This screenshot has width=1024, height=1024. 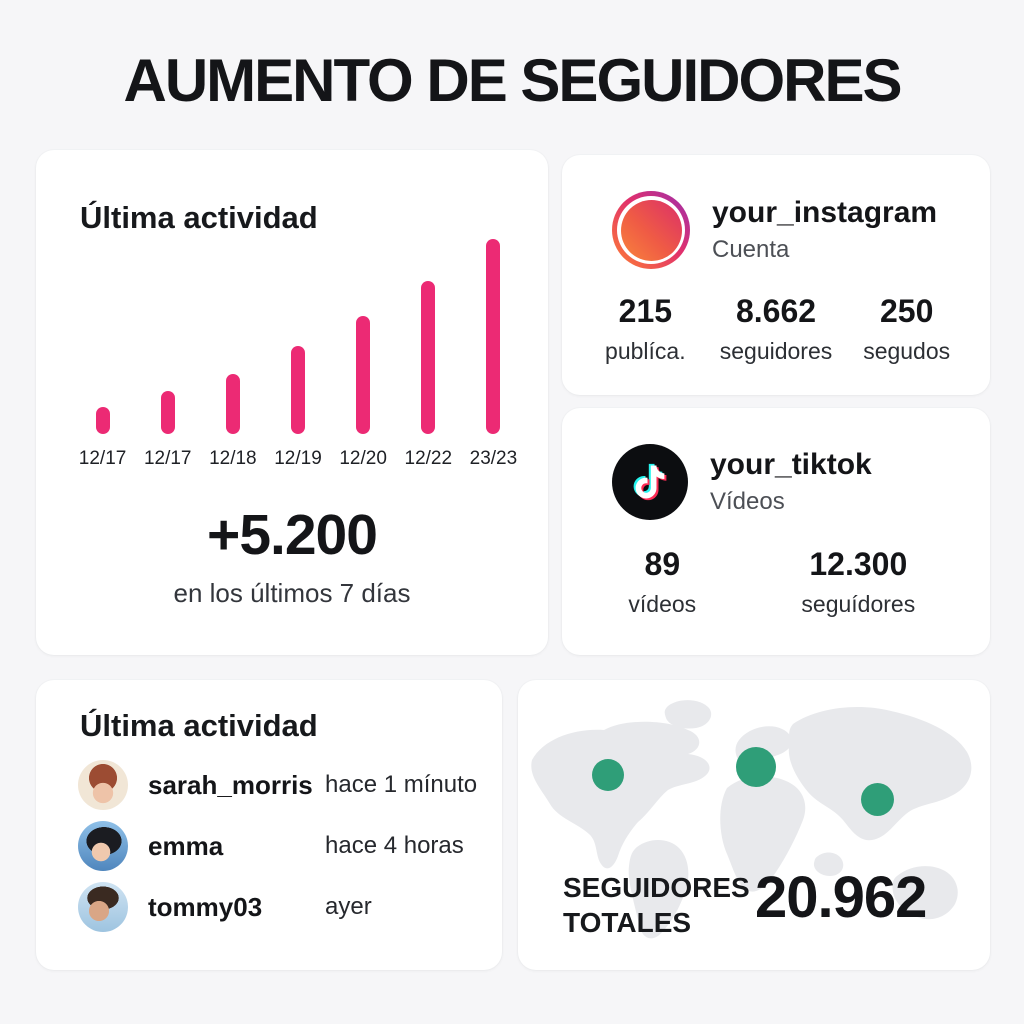 What do you see at coordinates (280, 846) in the screenshot?
I see `activity-row: emma hace 4 horas` at bounding box center [280, 846].